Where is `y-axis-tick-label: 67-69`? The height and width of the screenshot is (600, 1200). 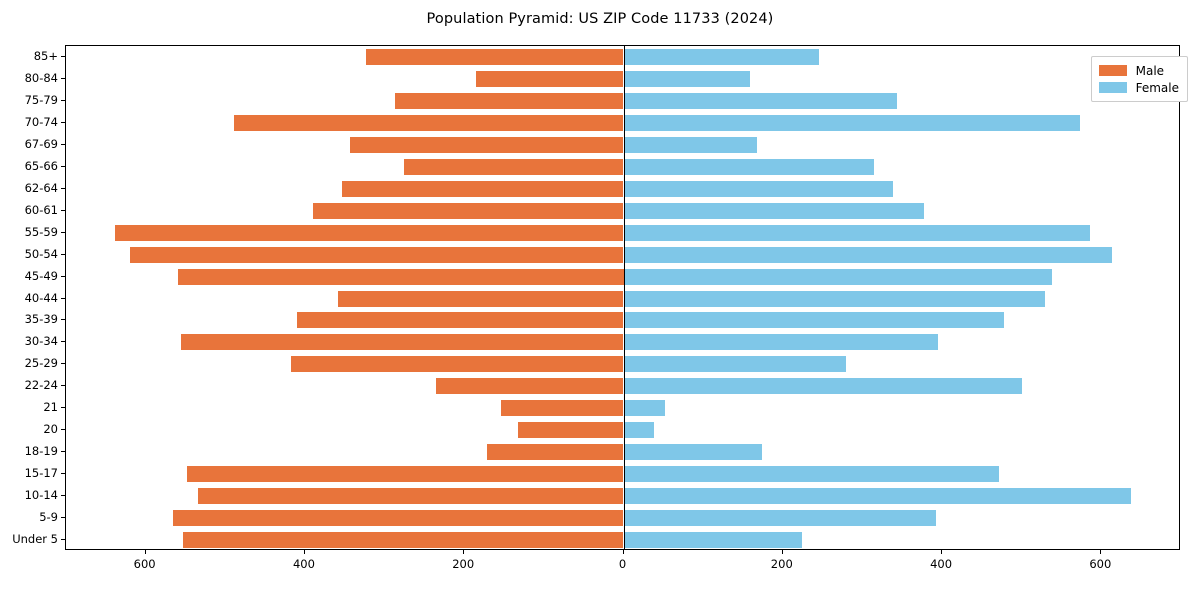 y-axis-tick-label: 67-69 is located at coordinates (41, 143).